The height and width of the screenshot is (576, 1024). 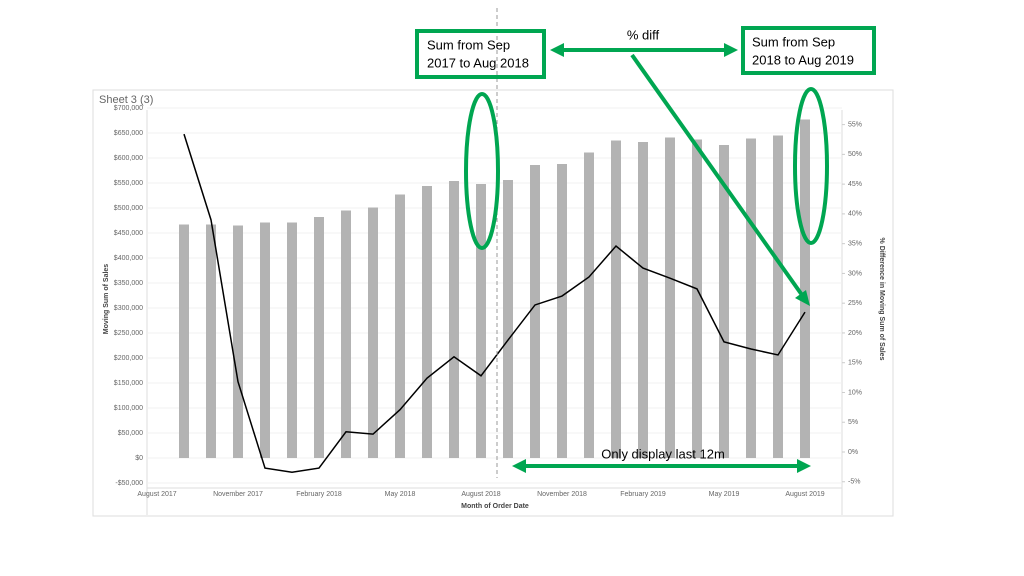 I want to click on y2-tick-label: 45%, so click(x=855, y=184).